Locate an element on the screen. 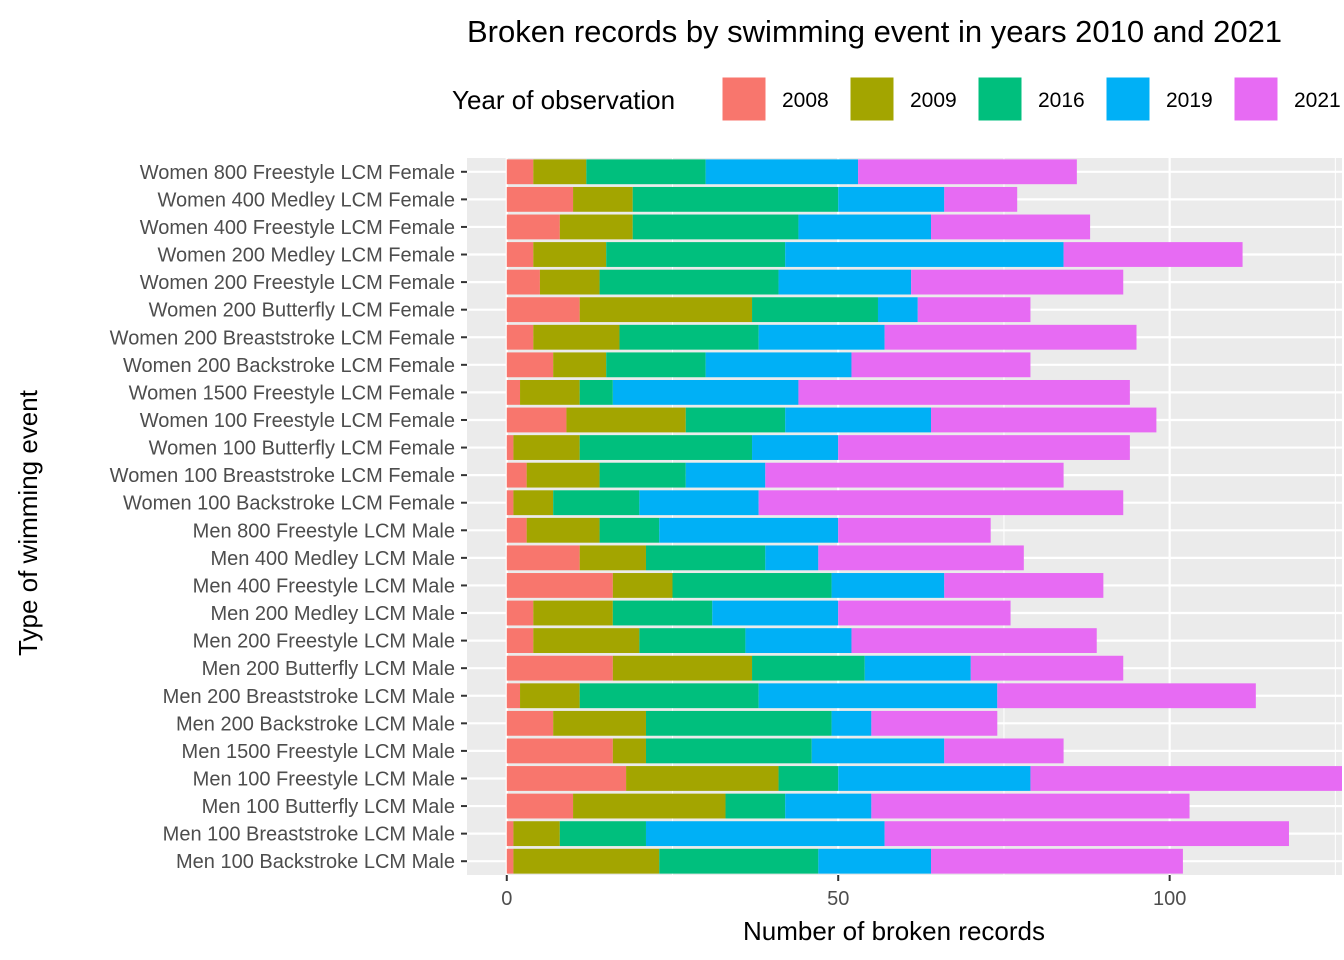 Image resolution: width=1344 pixels, height=960 pixels. legend-items: 2008 2009 2016 2019 2021 is located at coordinates (1031, 99).